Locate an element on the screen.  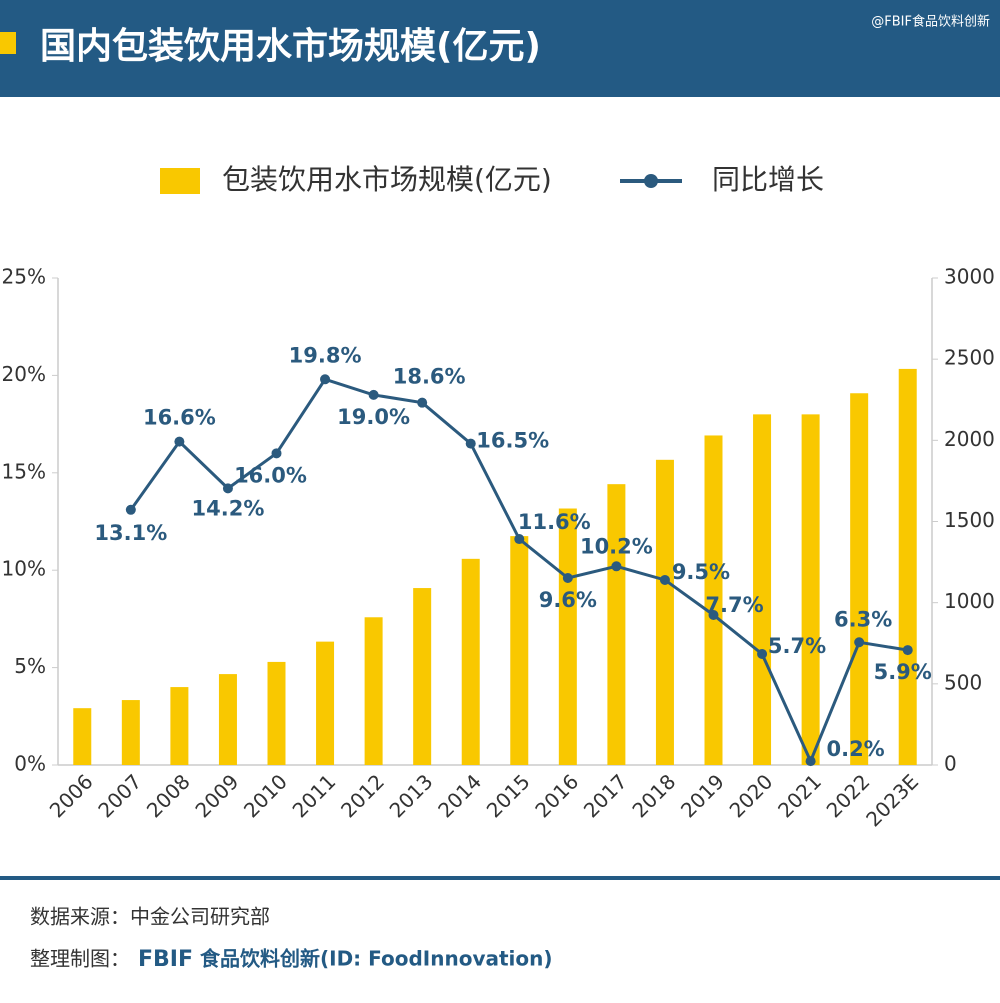
data-label: 5.7% is located at coordinates (797, 646).